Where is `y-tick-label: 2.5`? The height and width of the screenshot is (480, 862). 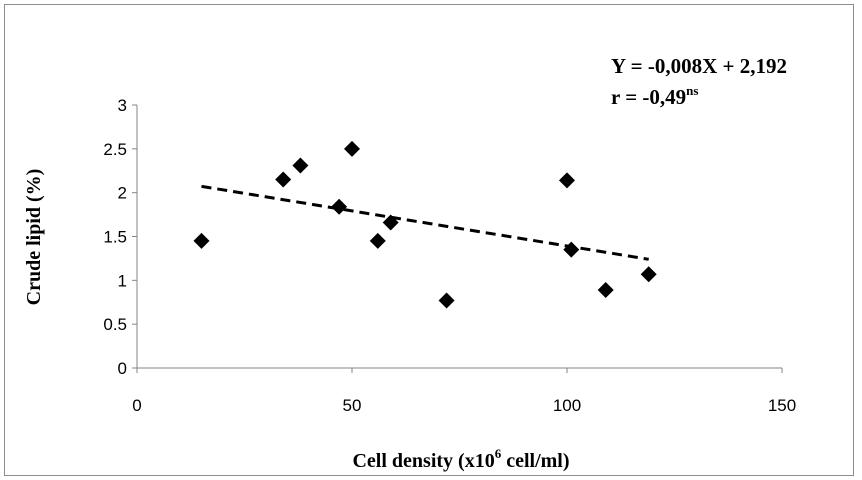 y-tick-label: 2.5 is located at coordinates (115, 149).